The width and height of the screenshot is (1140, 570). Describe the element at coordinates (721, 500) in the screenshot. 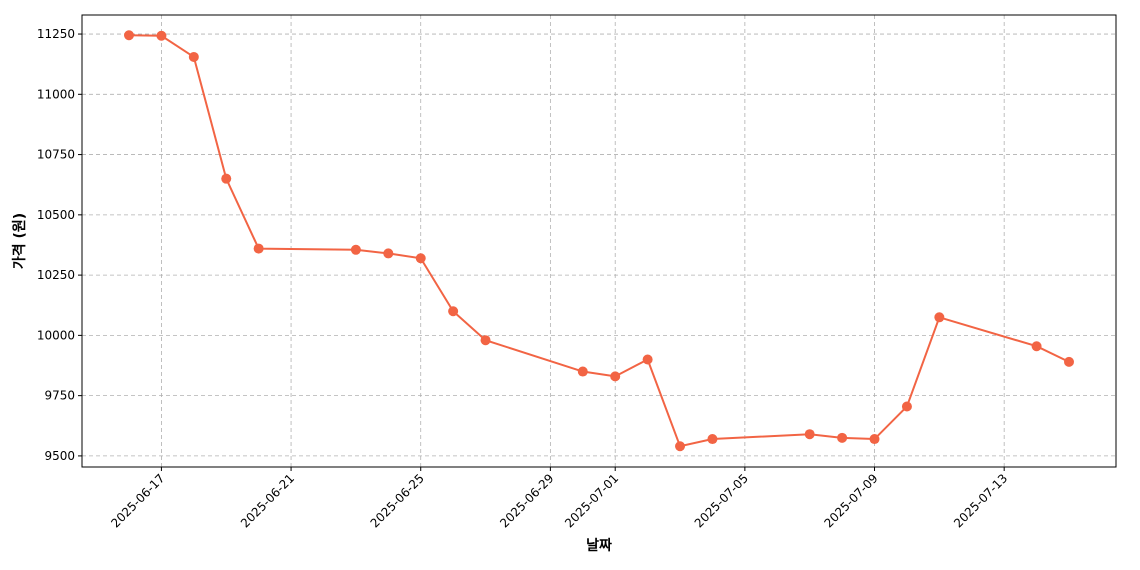

I see `x-tick-label: 2025-07-05` at that location.